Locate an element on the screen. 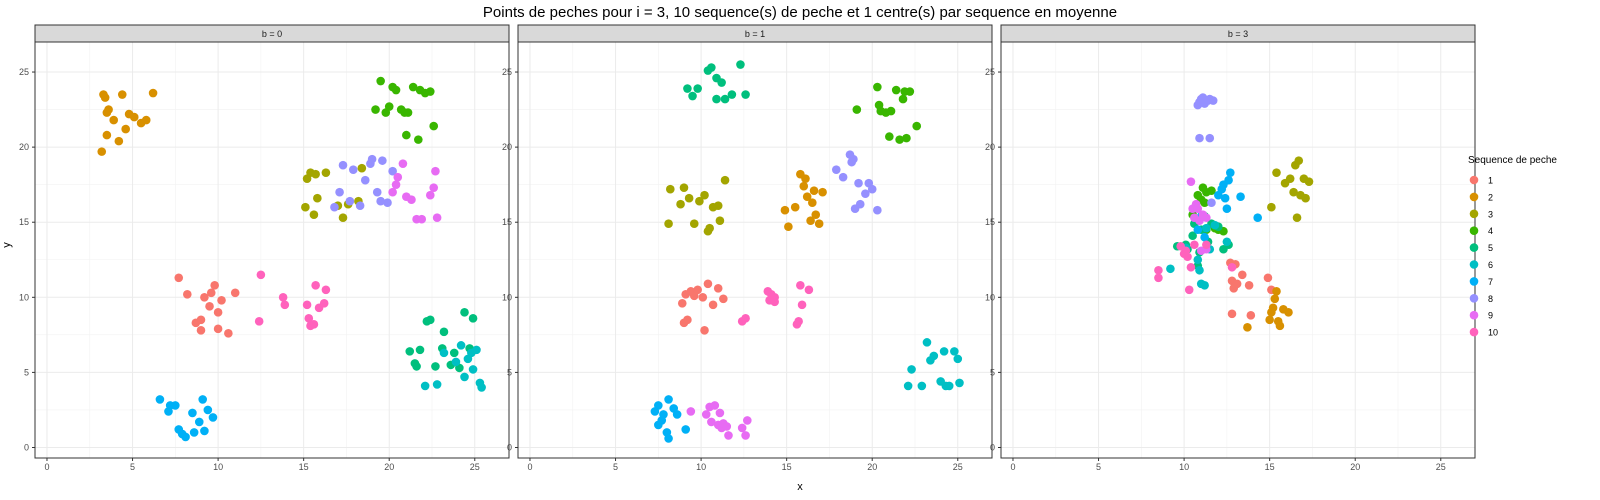  x-tick-label: 10 is located at coordinates (218, 467).